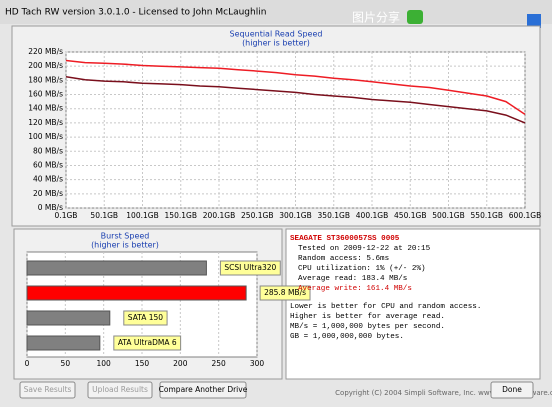 The width and height of the screenshot is (552, 407). I want to click on x-tick-label: 350.1GB, so click(334, 215).